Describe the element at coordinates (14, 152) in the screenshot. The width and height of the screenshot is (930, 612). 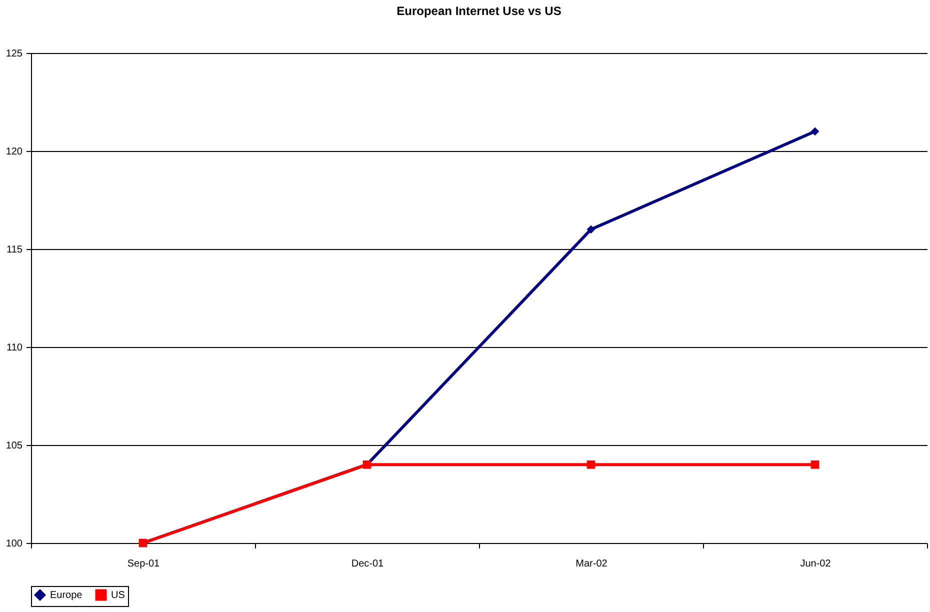
I see `y-tick-label: 120` at that location.